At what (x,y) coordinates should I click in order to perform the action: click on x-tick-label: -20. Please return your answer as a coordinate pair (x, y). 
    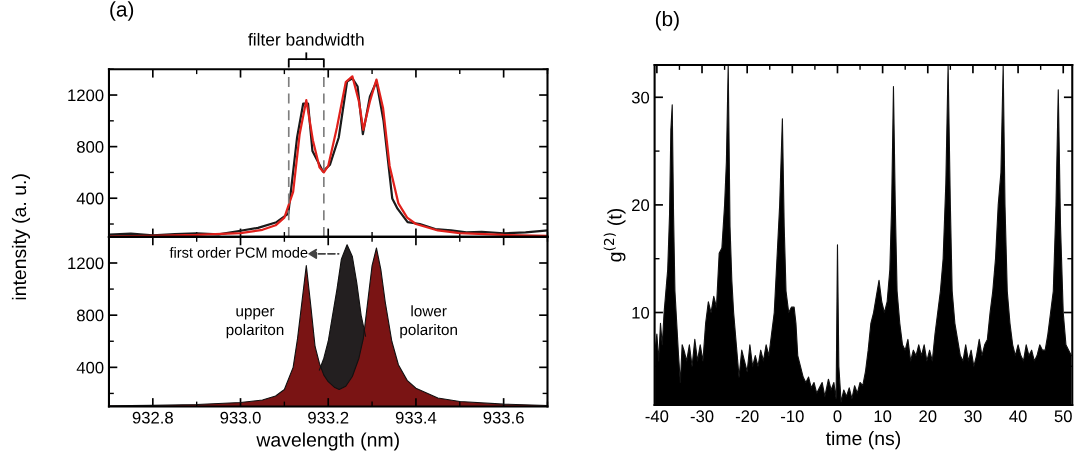
    Looking at the image, I should click on (747, 416).